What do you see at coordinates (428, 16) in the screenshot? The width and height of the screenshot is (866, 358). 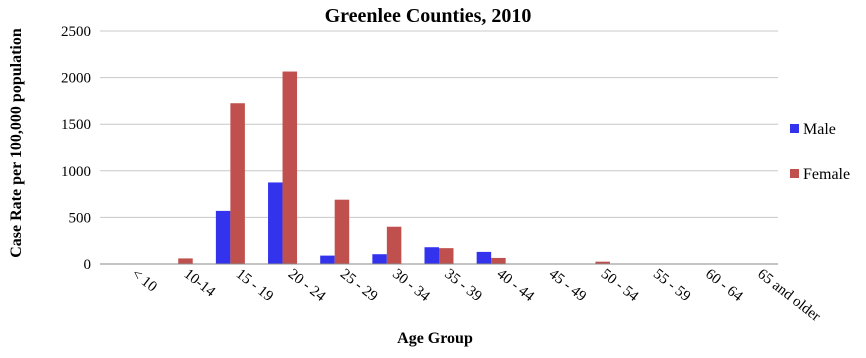 I see `chart-title: Greenlee Counties, 2010` at bounding box center [428, 16].